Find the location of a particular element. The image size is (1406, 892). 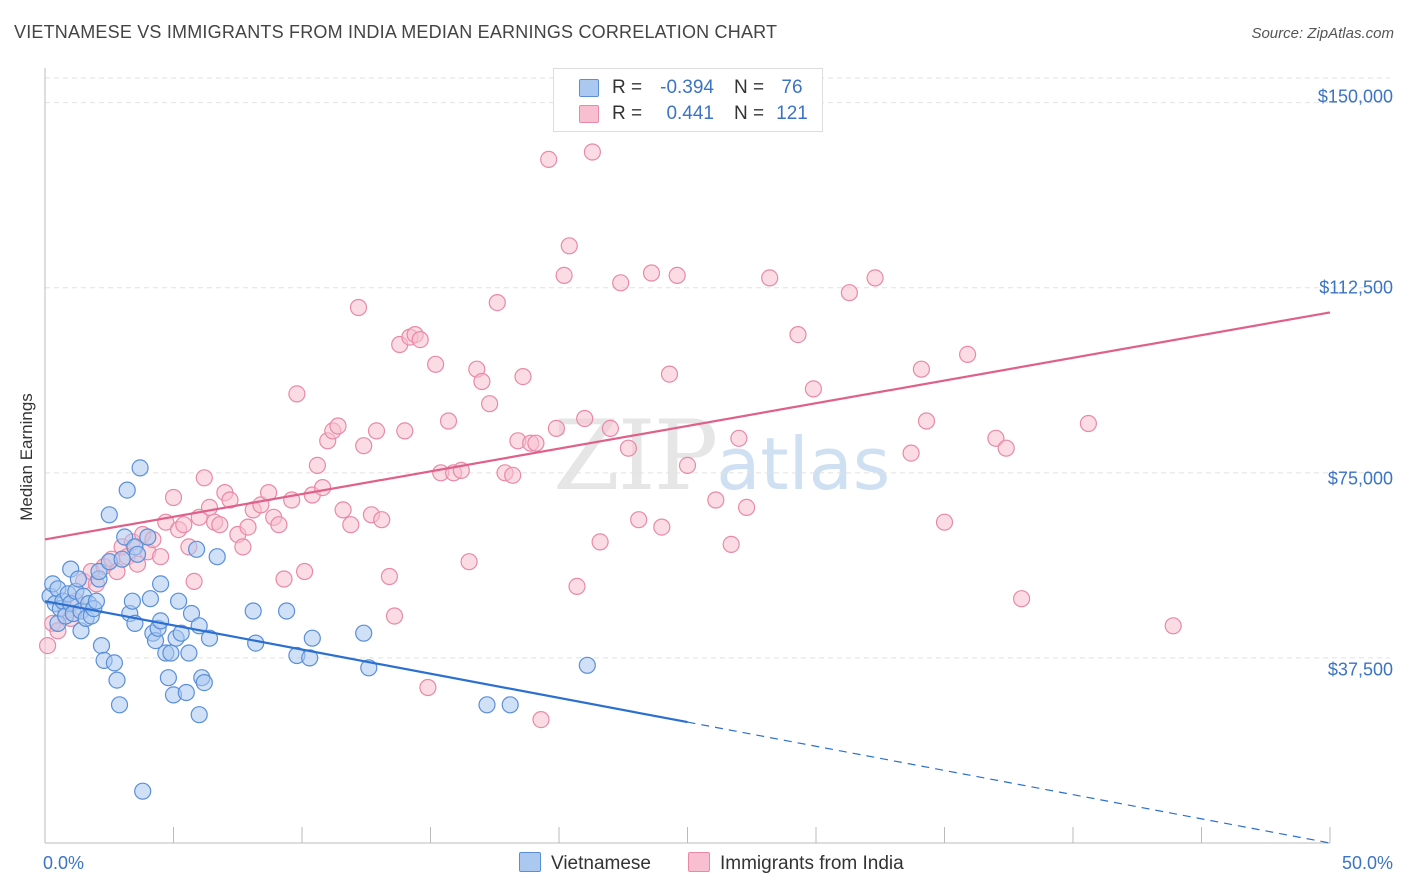

legend-item-india: Immigrants from India is located at coordinates (796, 863).